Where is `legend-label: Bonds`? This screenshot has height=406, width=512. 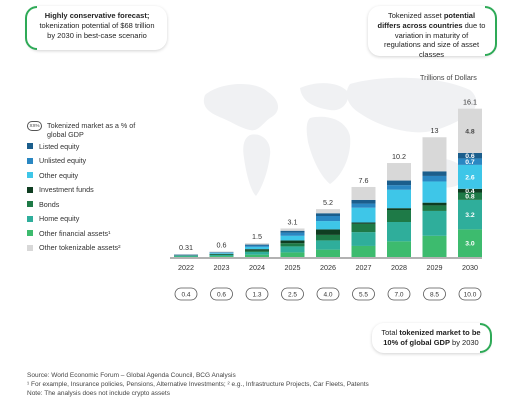
legend-label: Bonds is located at coordinates (49, 204).